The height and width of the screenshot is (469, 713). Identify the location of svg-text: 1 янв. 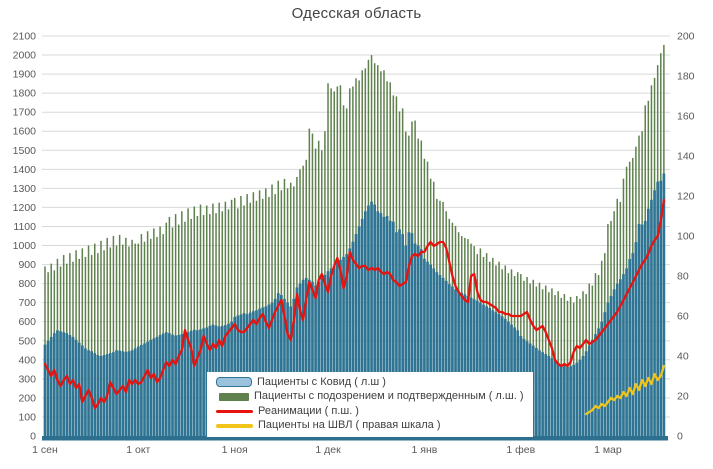
(425, 450).